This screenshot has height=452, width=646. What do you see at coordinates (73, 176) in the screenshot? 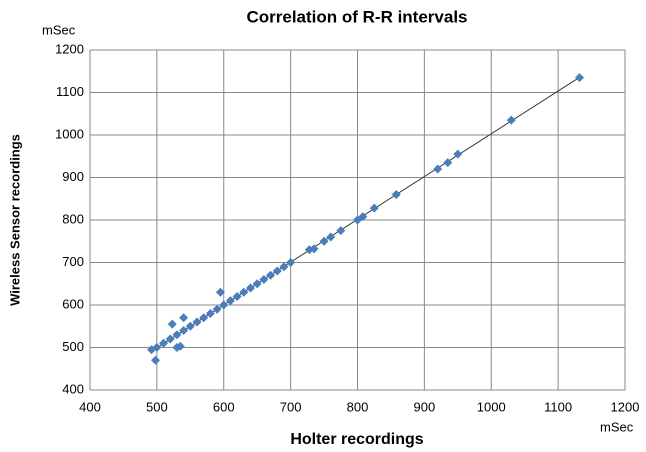
I see `y-tick-label: 900` at bounding box center [73, 176].